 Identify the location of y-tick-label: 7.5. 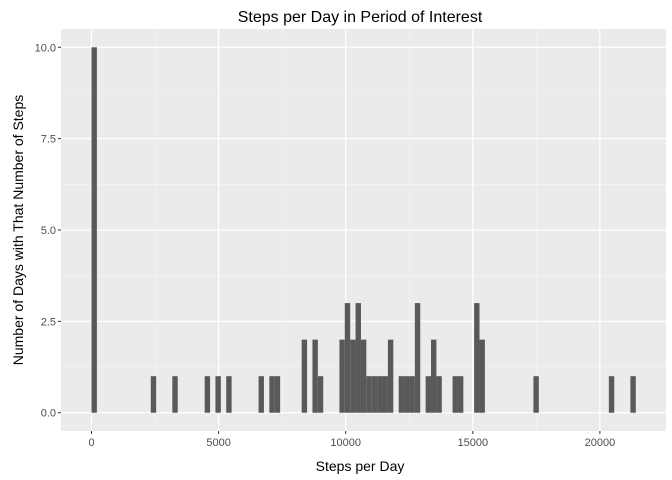
(48, 140).